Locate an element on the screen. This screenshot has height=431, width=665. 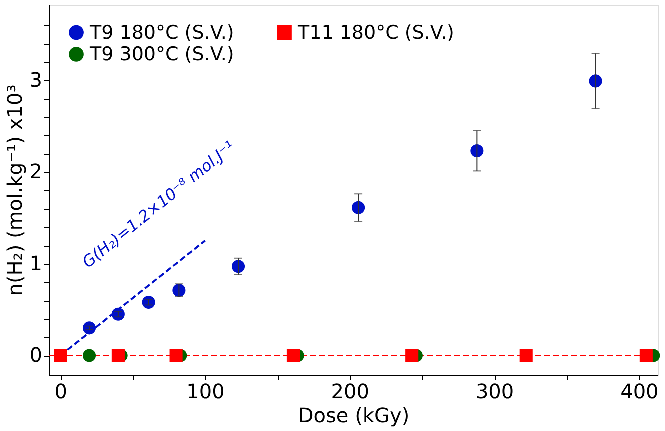
y-tick-label: 1 is located at coordinates (36, 263).